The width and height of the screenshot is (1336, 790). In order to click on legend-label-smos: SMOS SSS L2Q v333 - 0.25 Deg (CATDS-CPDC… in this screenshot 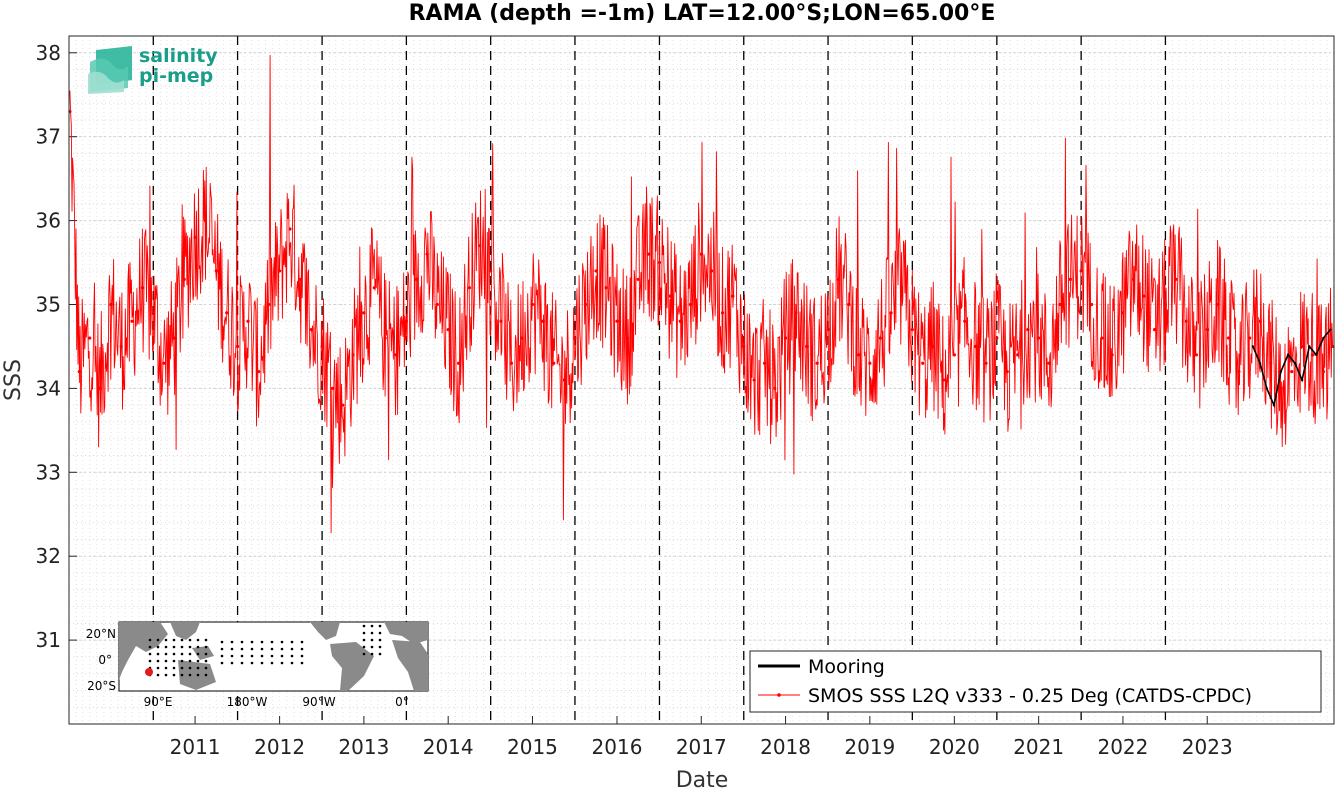, I will do `click(1030, 696)`.